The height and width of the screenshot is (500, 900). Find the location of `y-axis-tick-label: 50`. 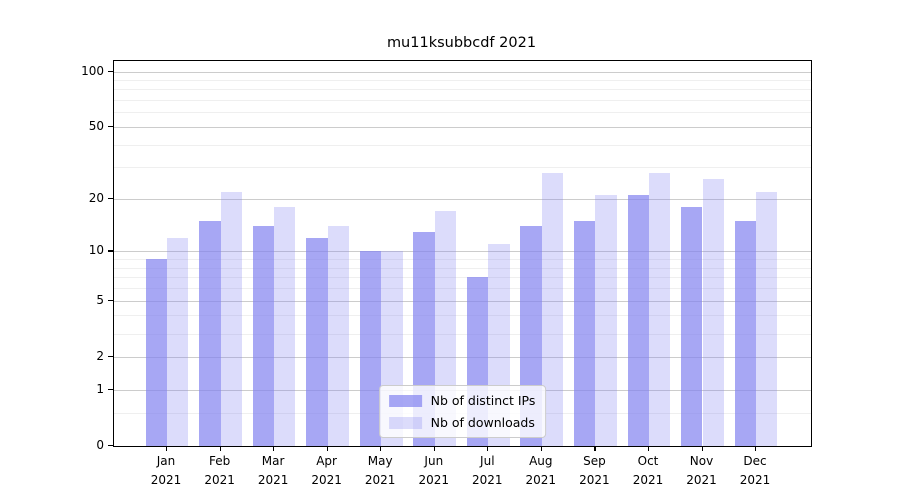

y-axis-tick-label: 50 is located at coordinates (96, 125).